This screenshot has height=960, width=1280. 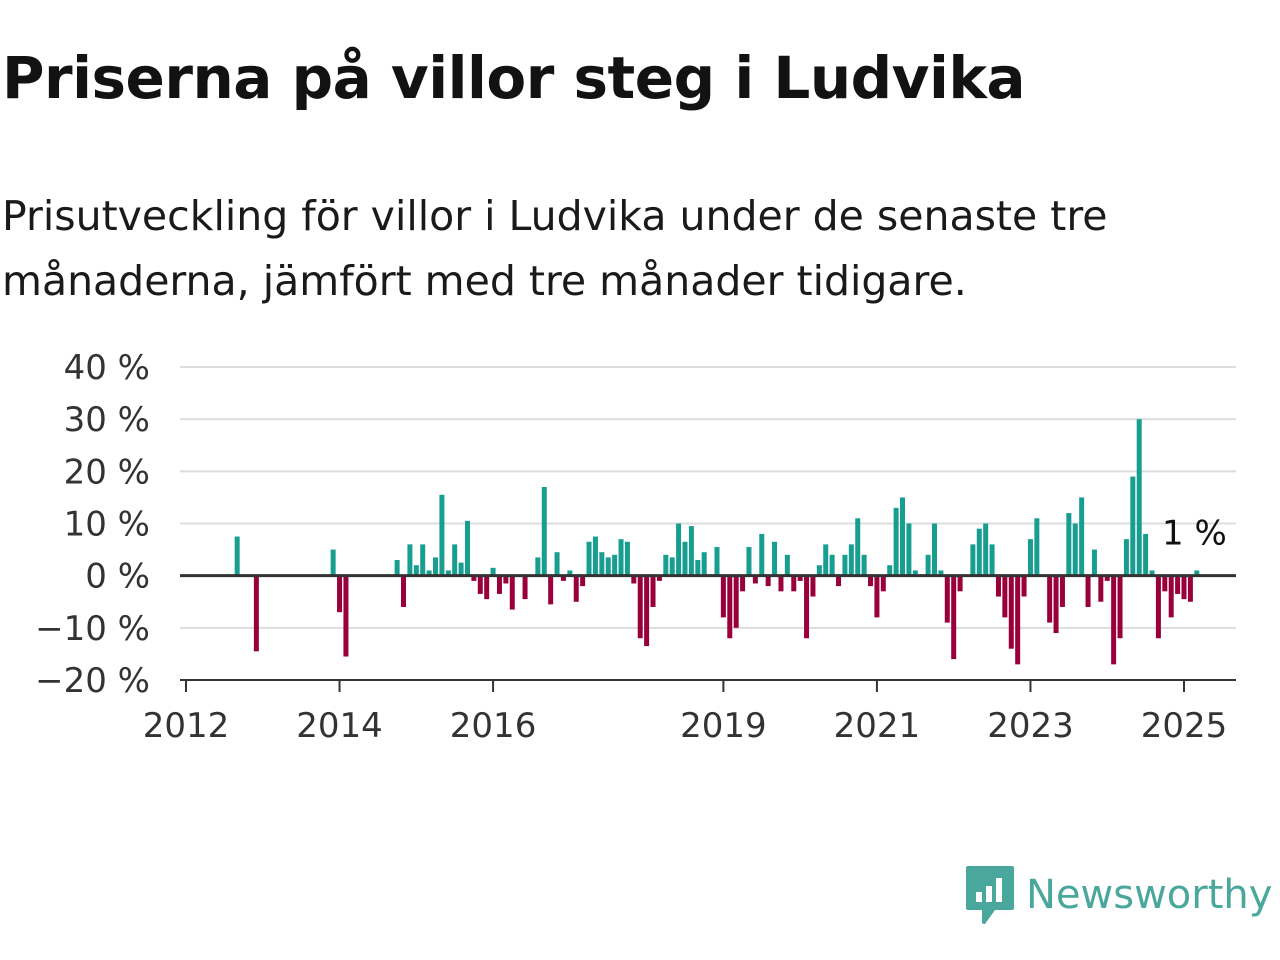 What do you see at coordinates (1194, 533) in the screenshot?
I see `last-value-annotation: 1 %` at bounding box center [1194, 533].